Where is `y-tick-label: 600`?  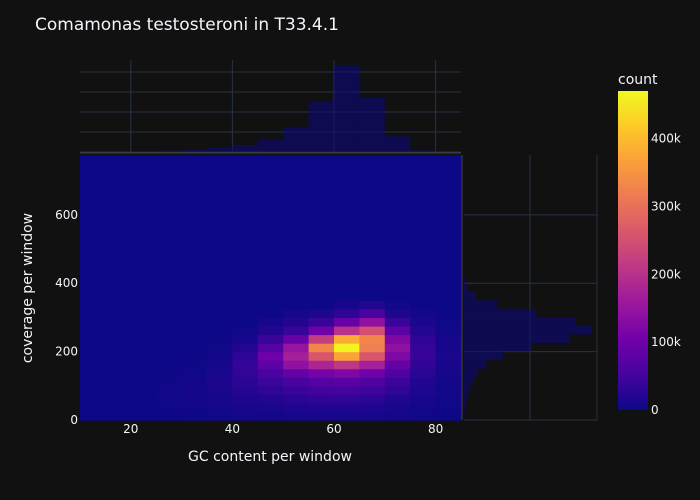
y-tick-label: 600 is located at coordinates (66, 215).